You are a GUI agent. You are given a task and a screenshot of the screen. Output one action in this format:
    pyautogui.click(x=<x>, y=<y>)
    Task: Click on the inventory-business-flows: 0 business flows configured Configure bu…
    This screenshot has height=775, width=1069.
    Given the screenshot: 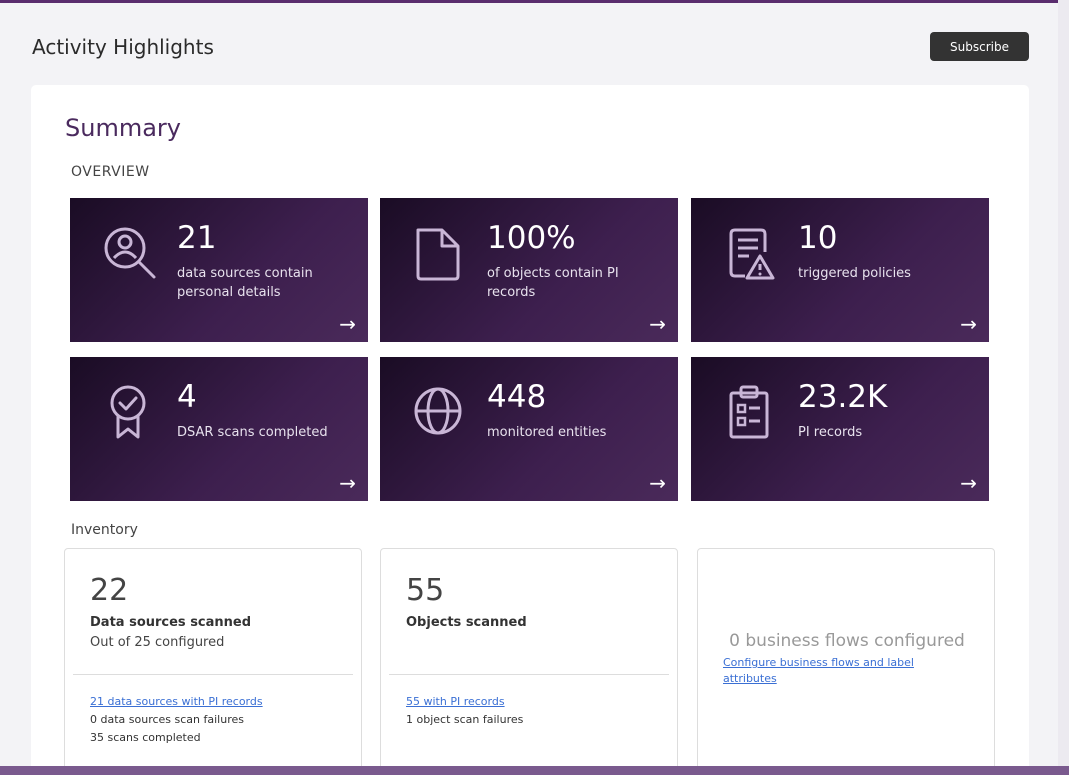 What is the action you would take?
    pyautogui.click(x=846, y=661)
    